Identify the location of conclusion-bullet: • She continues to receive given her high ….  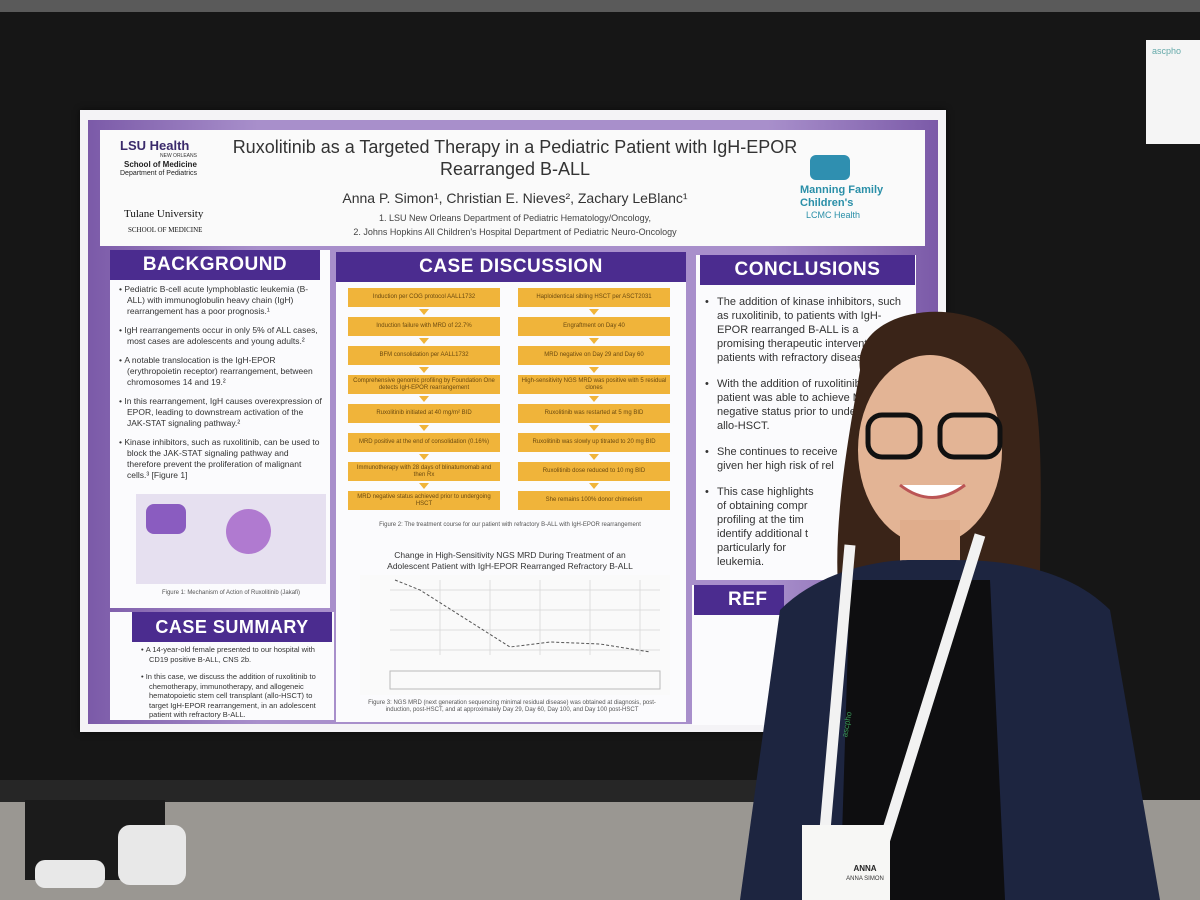
(810, 459).